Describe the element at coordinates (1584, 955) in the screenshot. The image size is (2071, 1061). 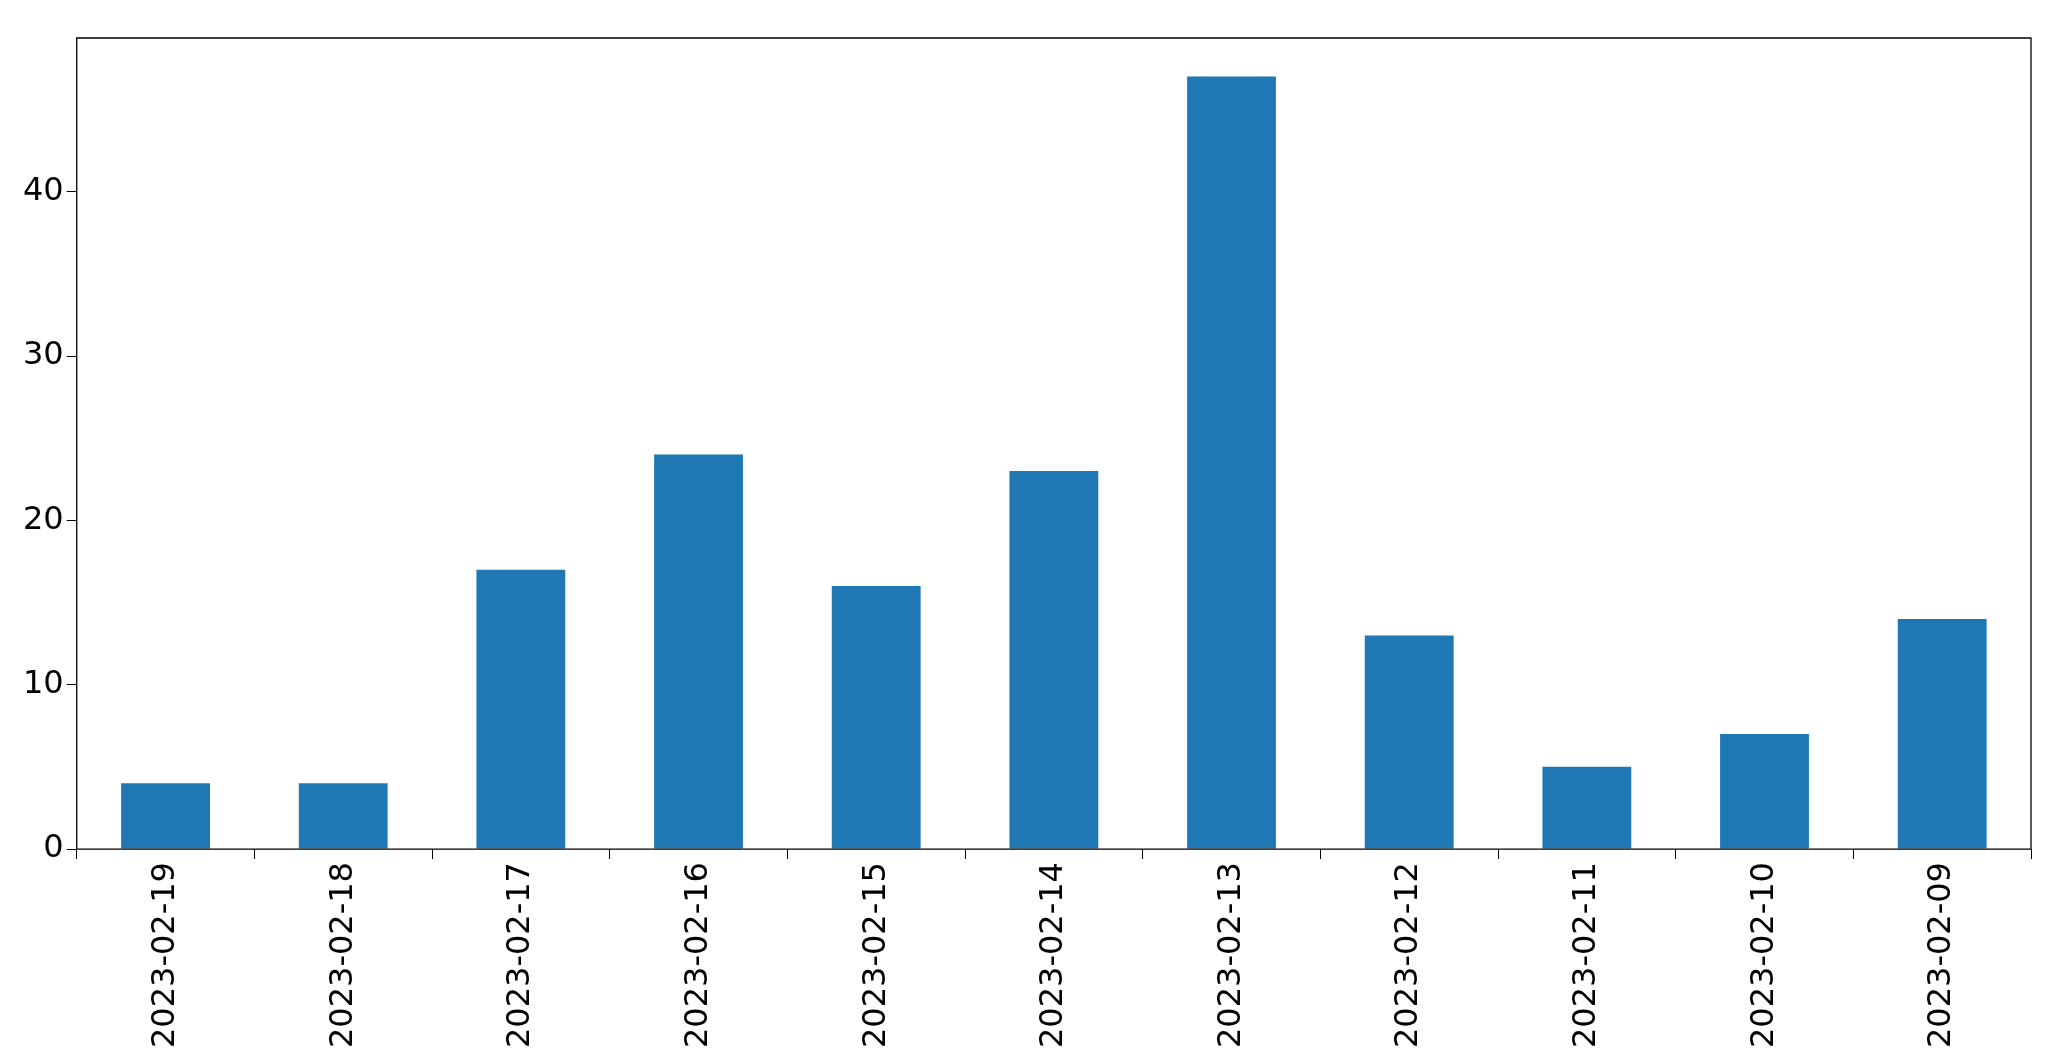
I see `x-tick-label: 2023-02-11` at that location.